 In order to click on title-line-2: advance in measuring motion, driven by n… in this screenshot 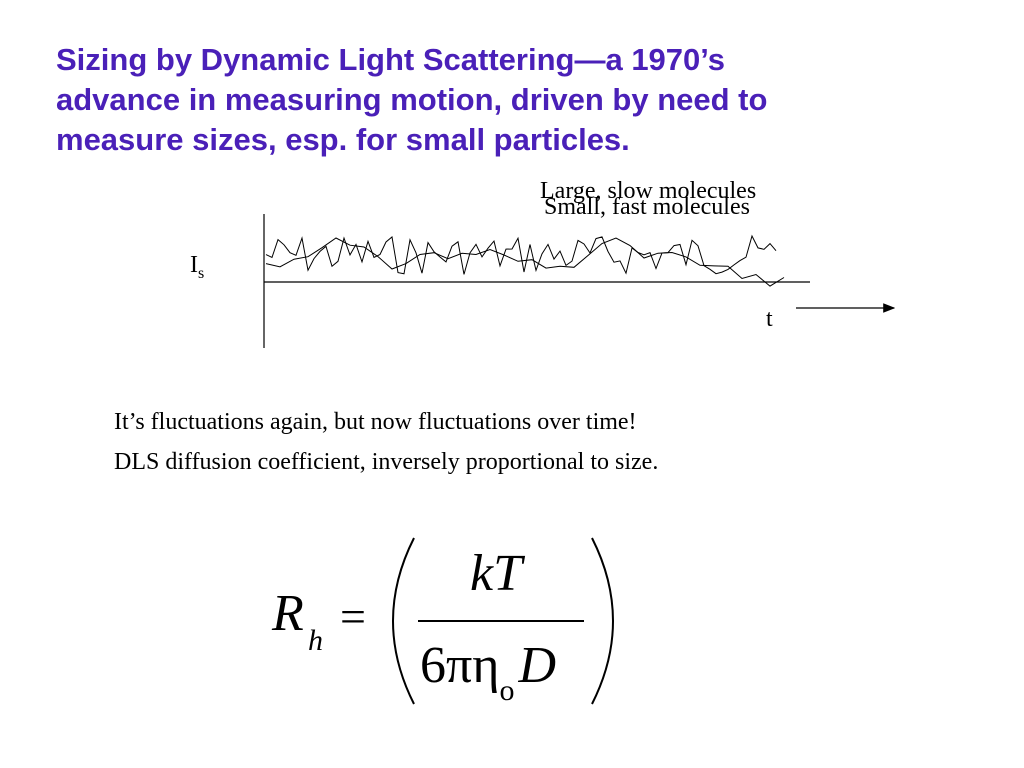, I will do `click(412, 99)`.